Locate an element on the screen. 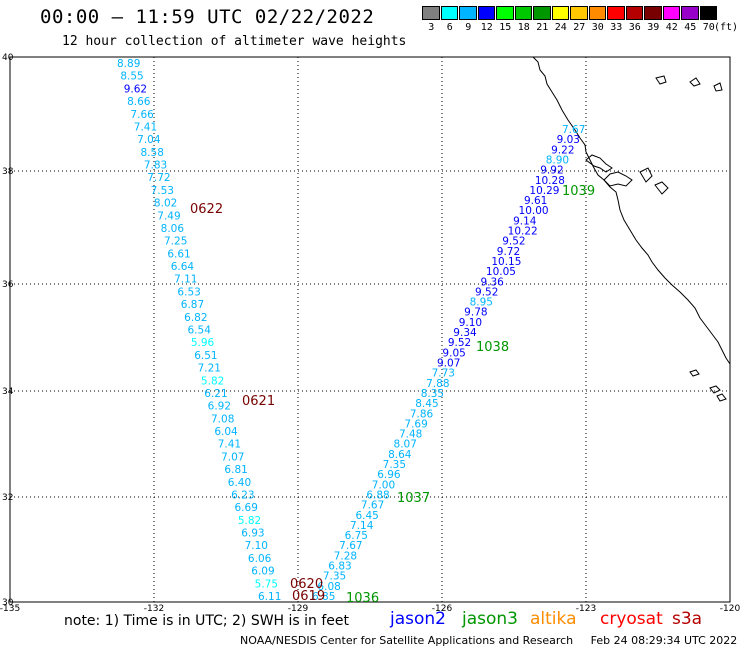  swh-value: 9.05 is located at coordinates (453, 353).